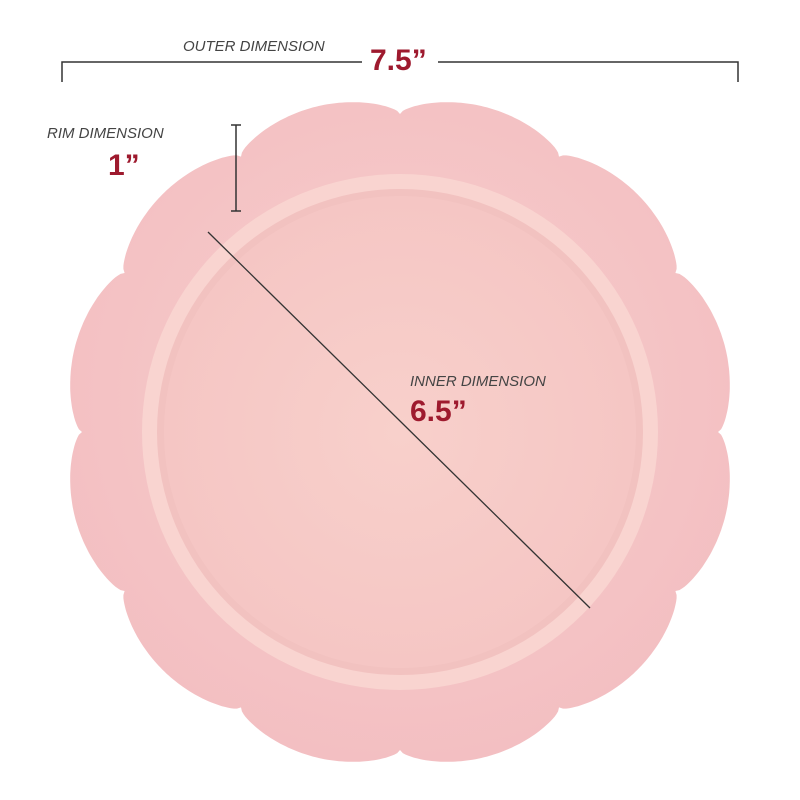 Image resolution: width=800 pixels, height=800 pixels. Describe the element at coordinates (254, 46) in the screenshot. I see `outer-label: OUTER DIMENSION` at that location.